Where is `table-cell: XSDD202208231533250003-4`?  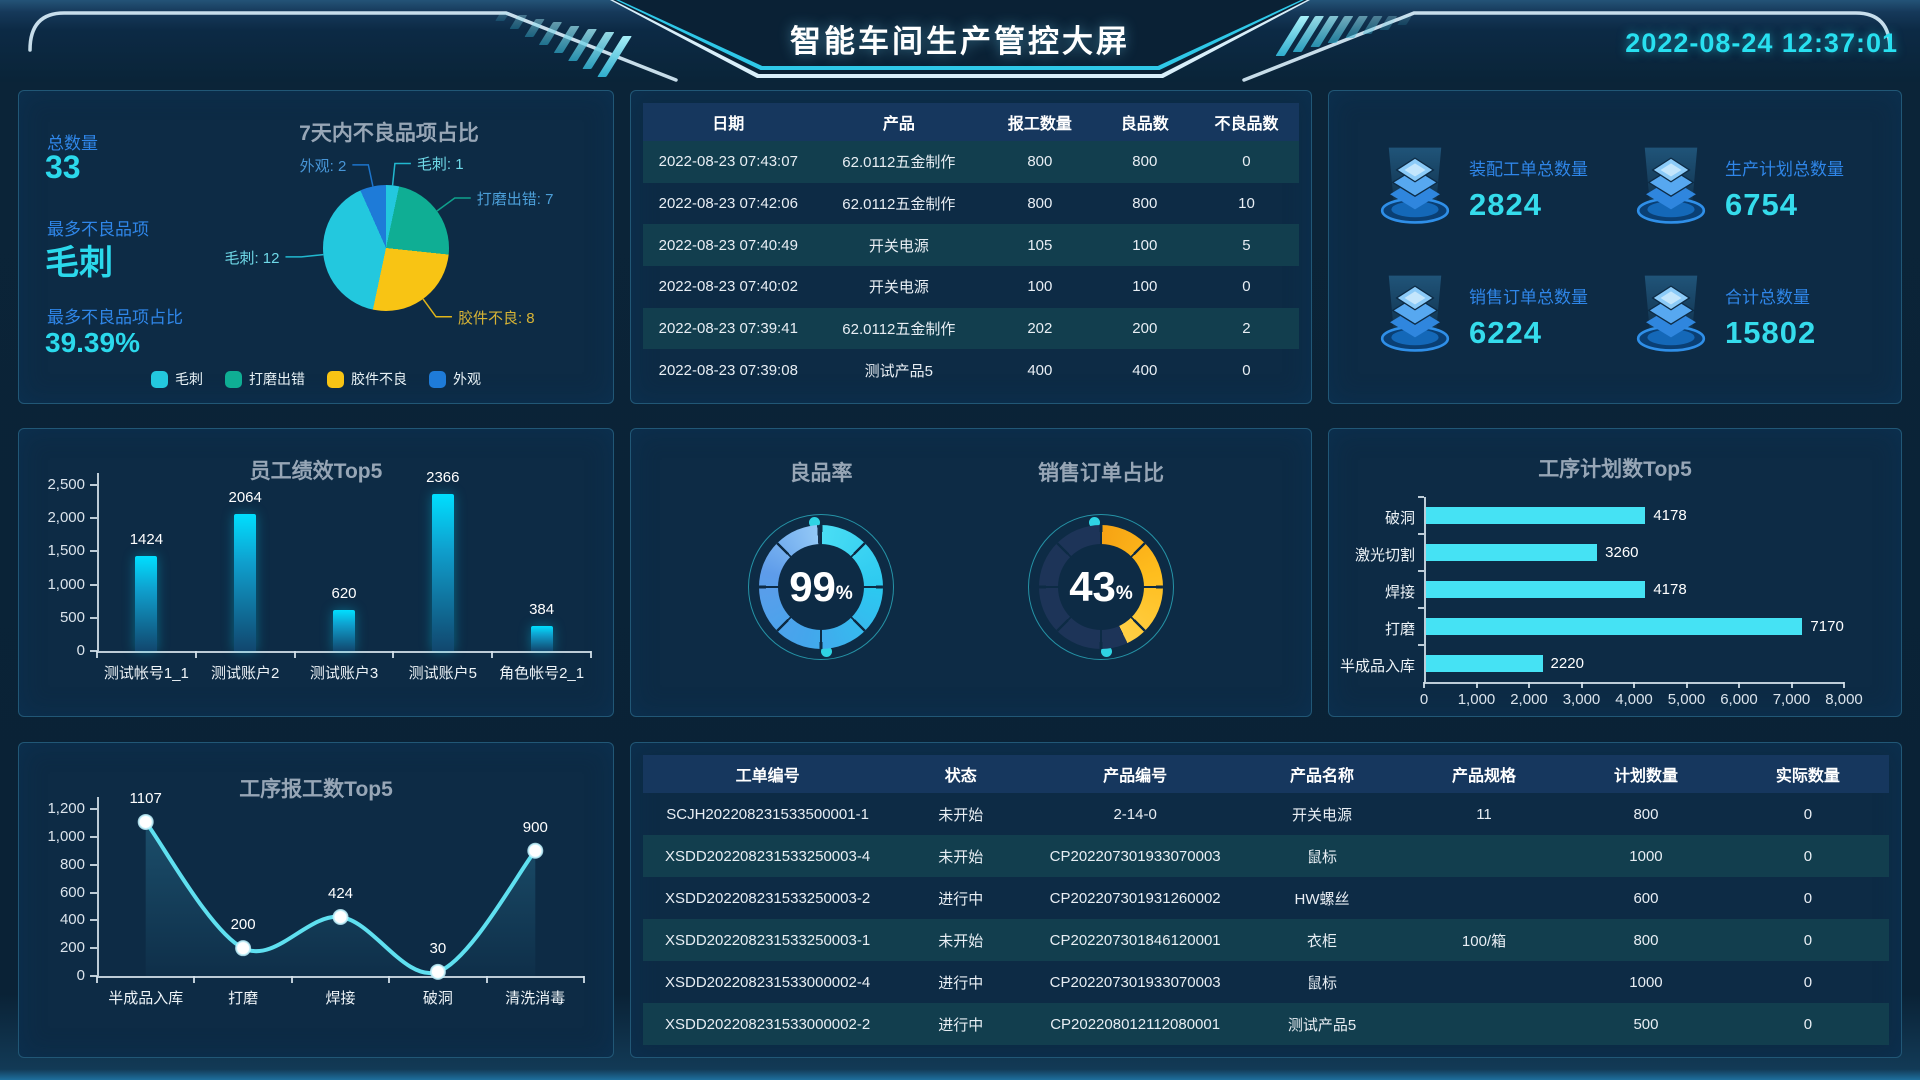 table-cell: XSDD202208231533250003-4 is located at coordinates (768, 856).